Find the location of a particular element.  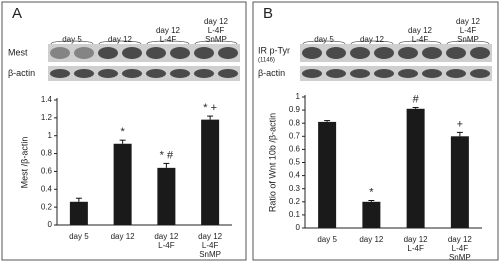

y-tick-label: 1.4 is located at coordinates (47, 99).